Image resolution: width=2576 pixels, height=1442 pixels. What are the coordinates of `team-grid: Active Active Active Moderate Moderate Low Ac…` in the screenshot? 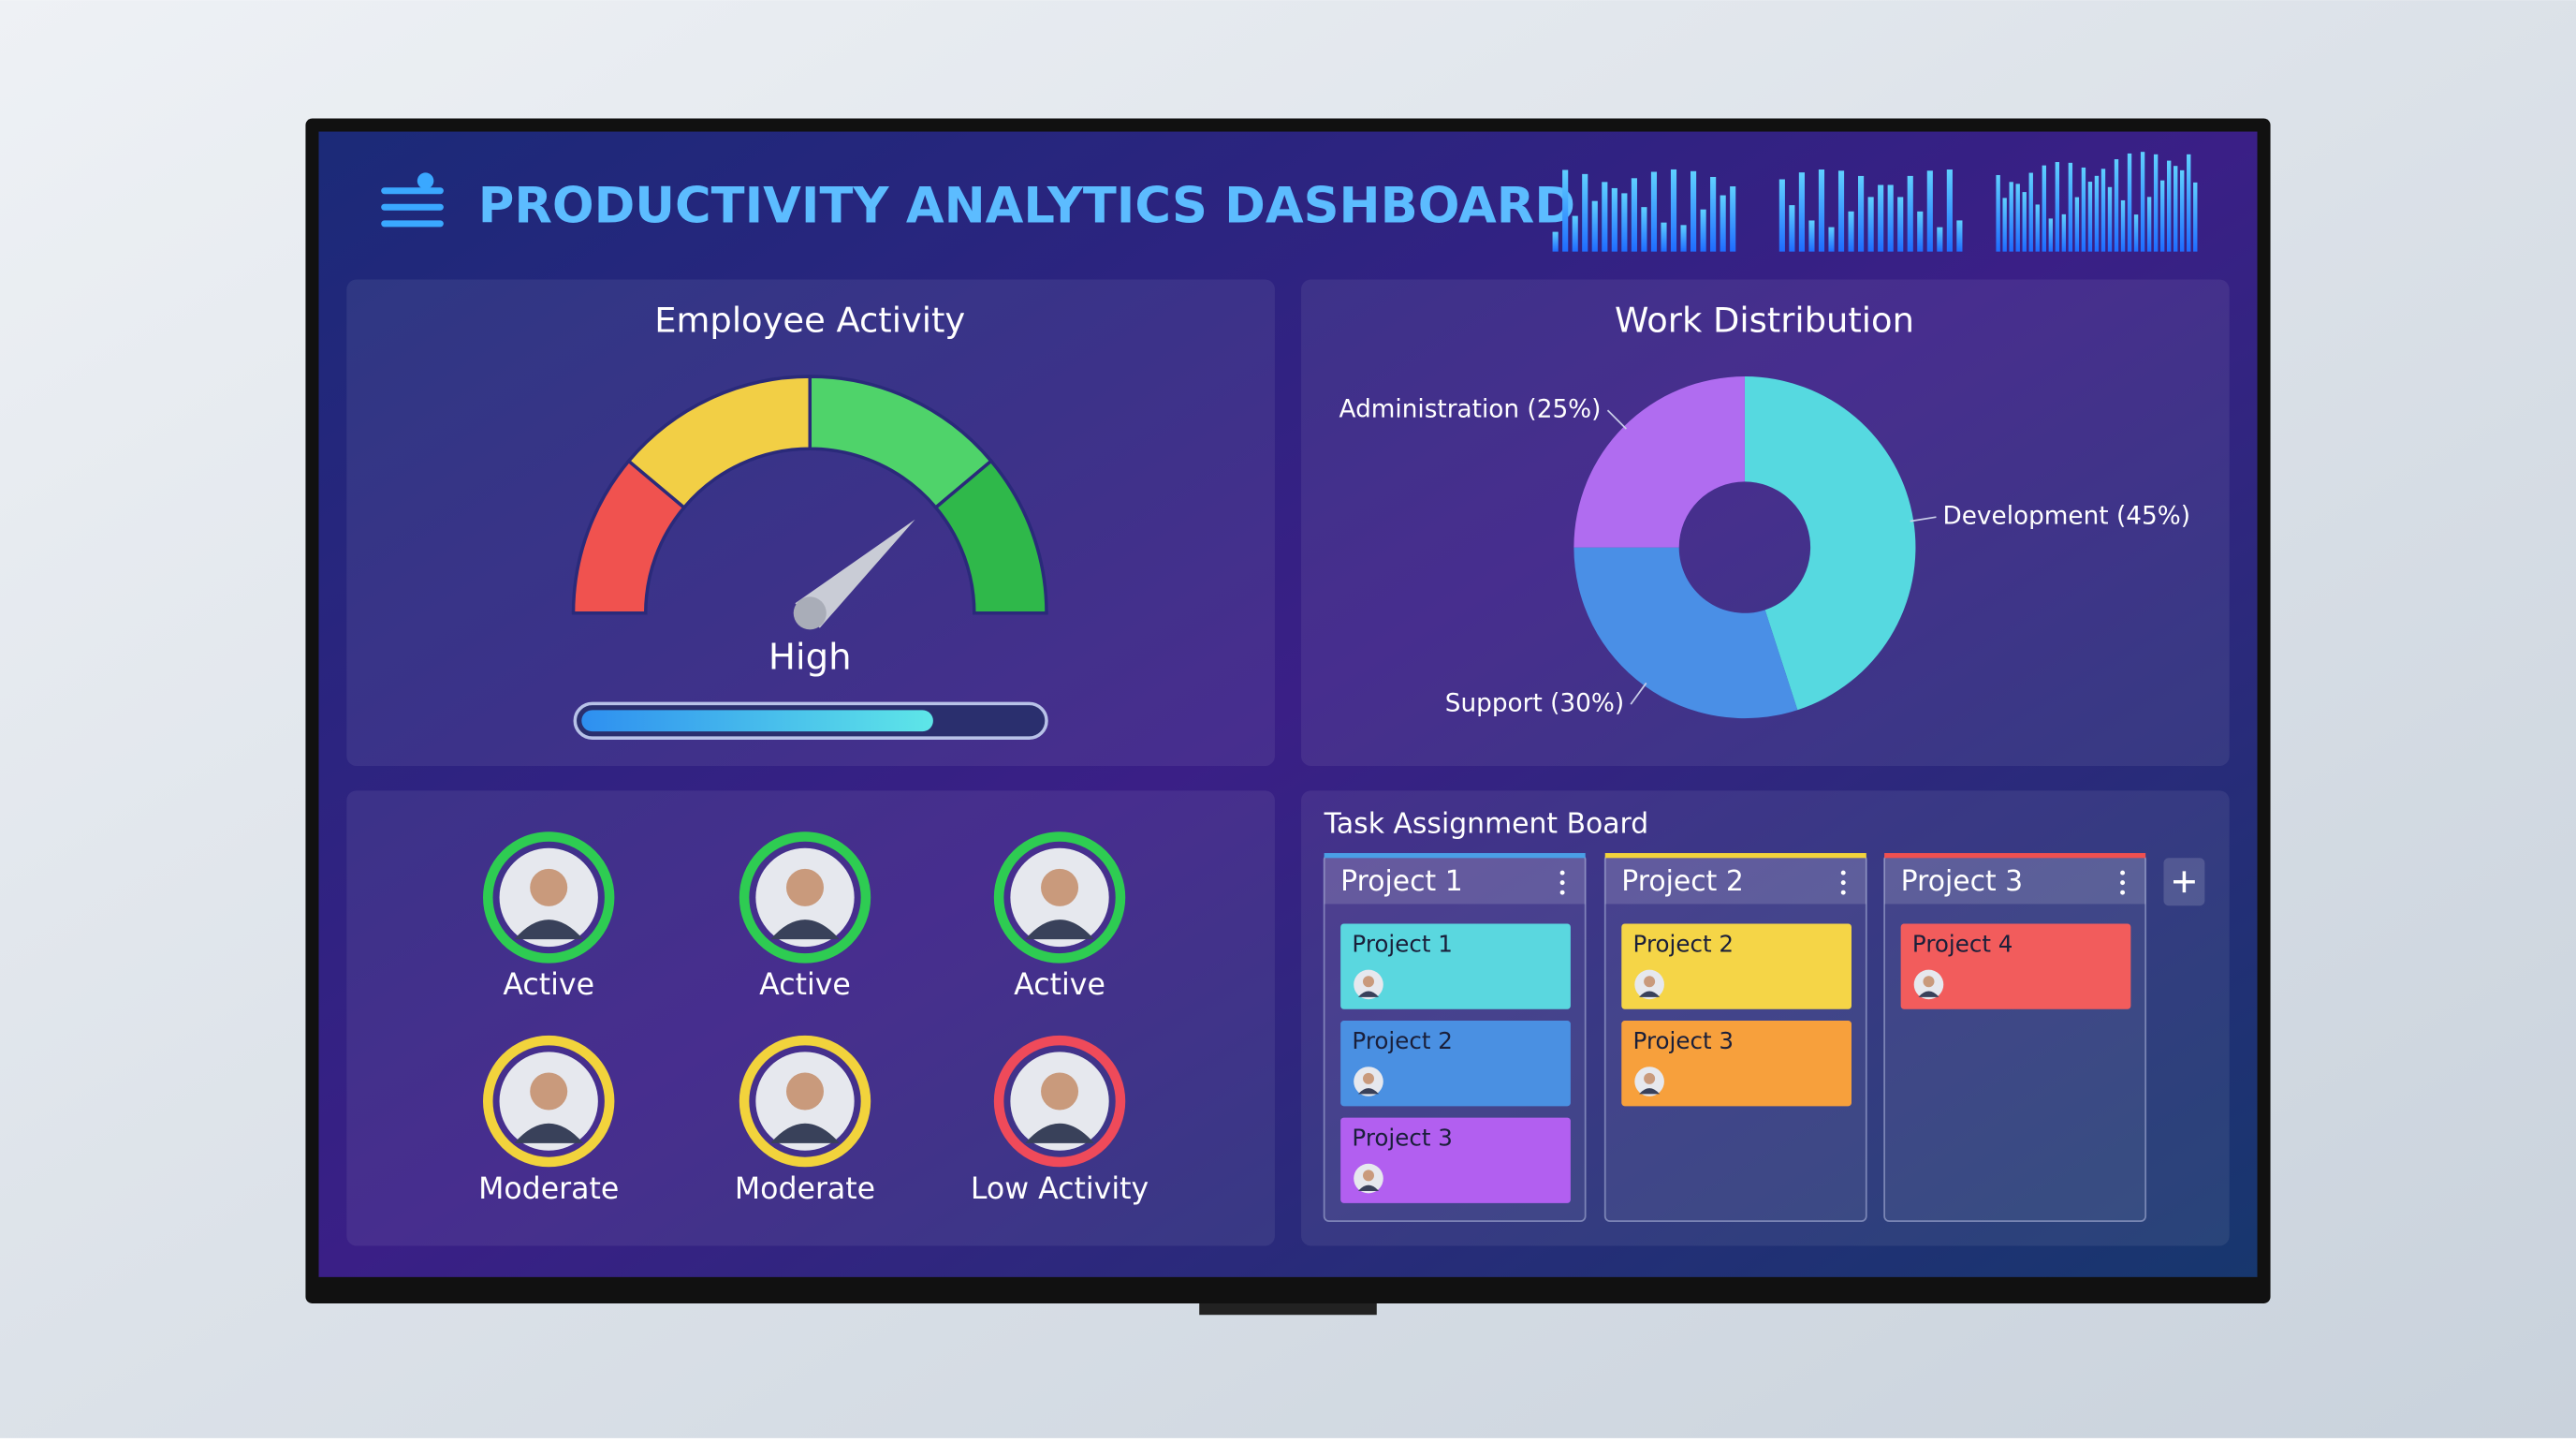 It's located at (813, 1018).